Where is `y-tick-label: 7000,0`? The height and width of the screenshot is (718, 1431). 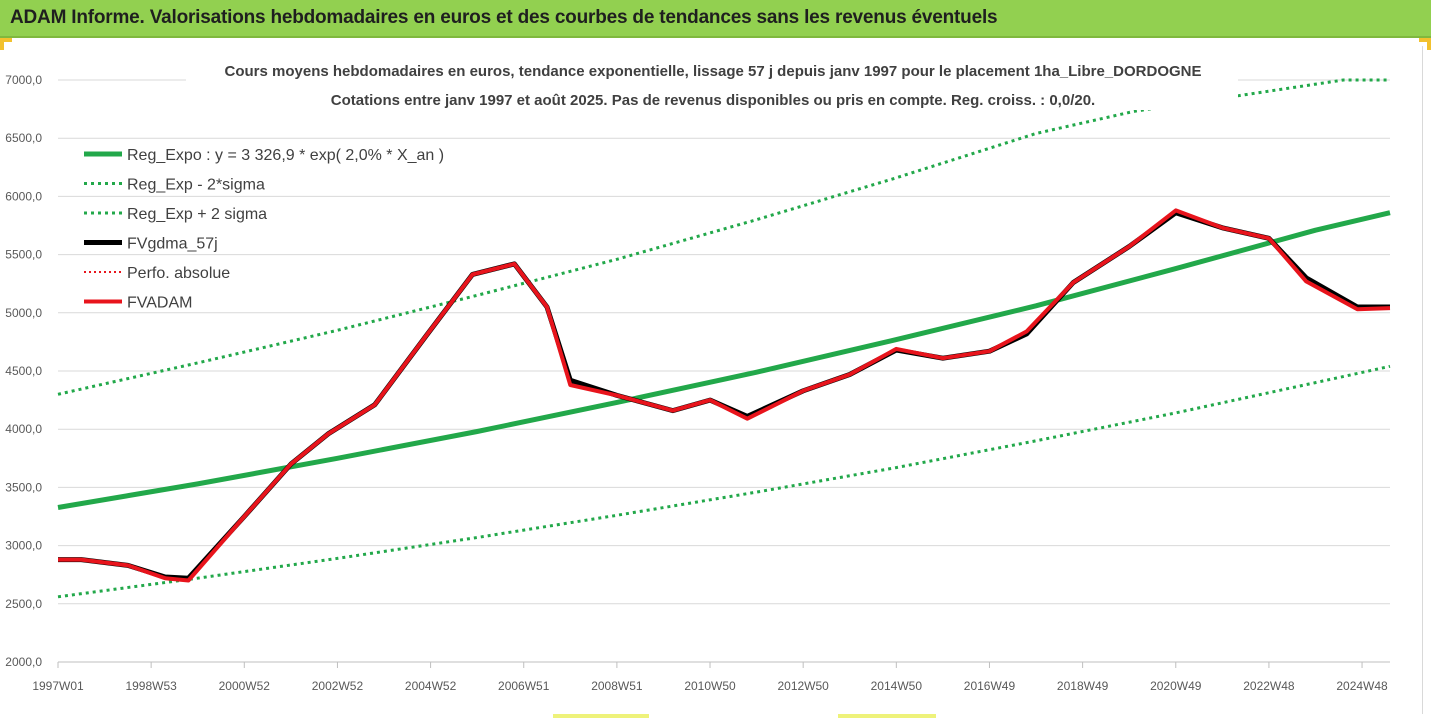
y-tick-label: 7000,0 is located at coordinates (23, 80).